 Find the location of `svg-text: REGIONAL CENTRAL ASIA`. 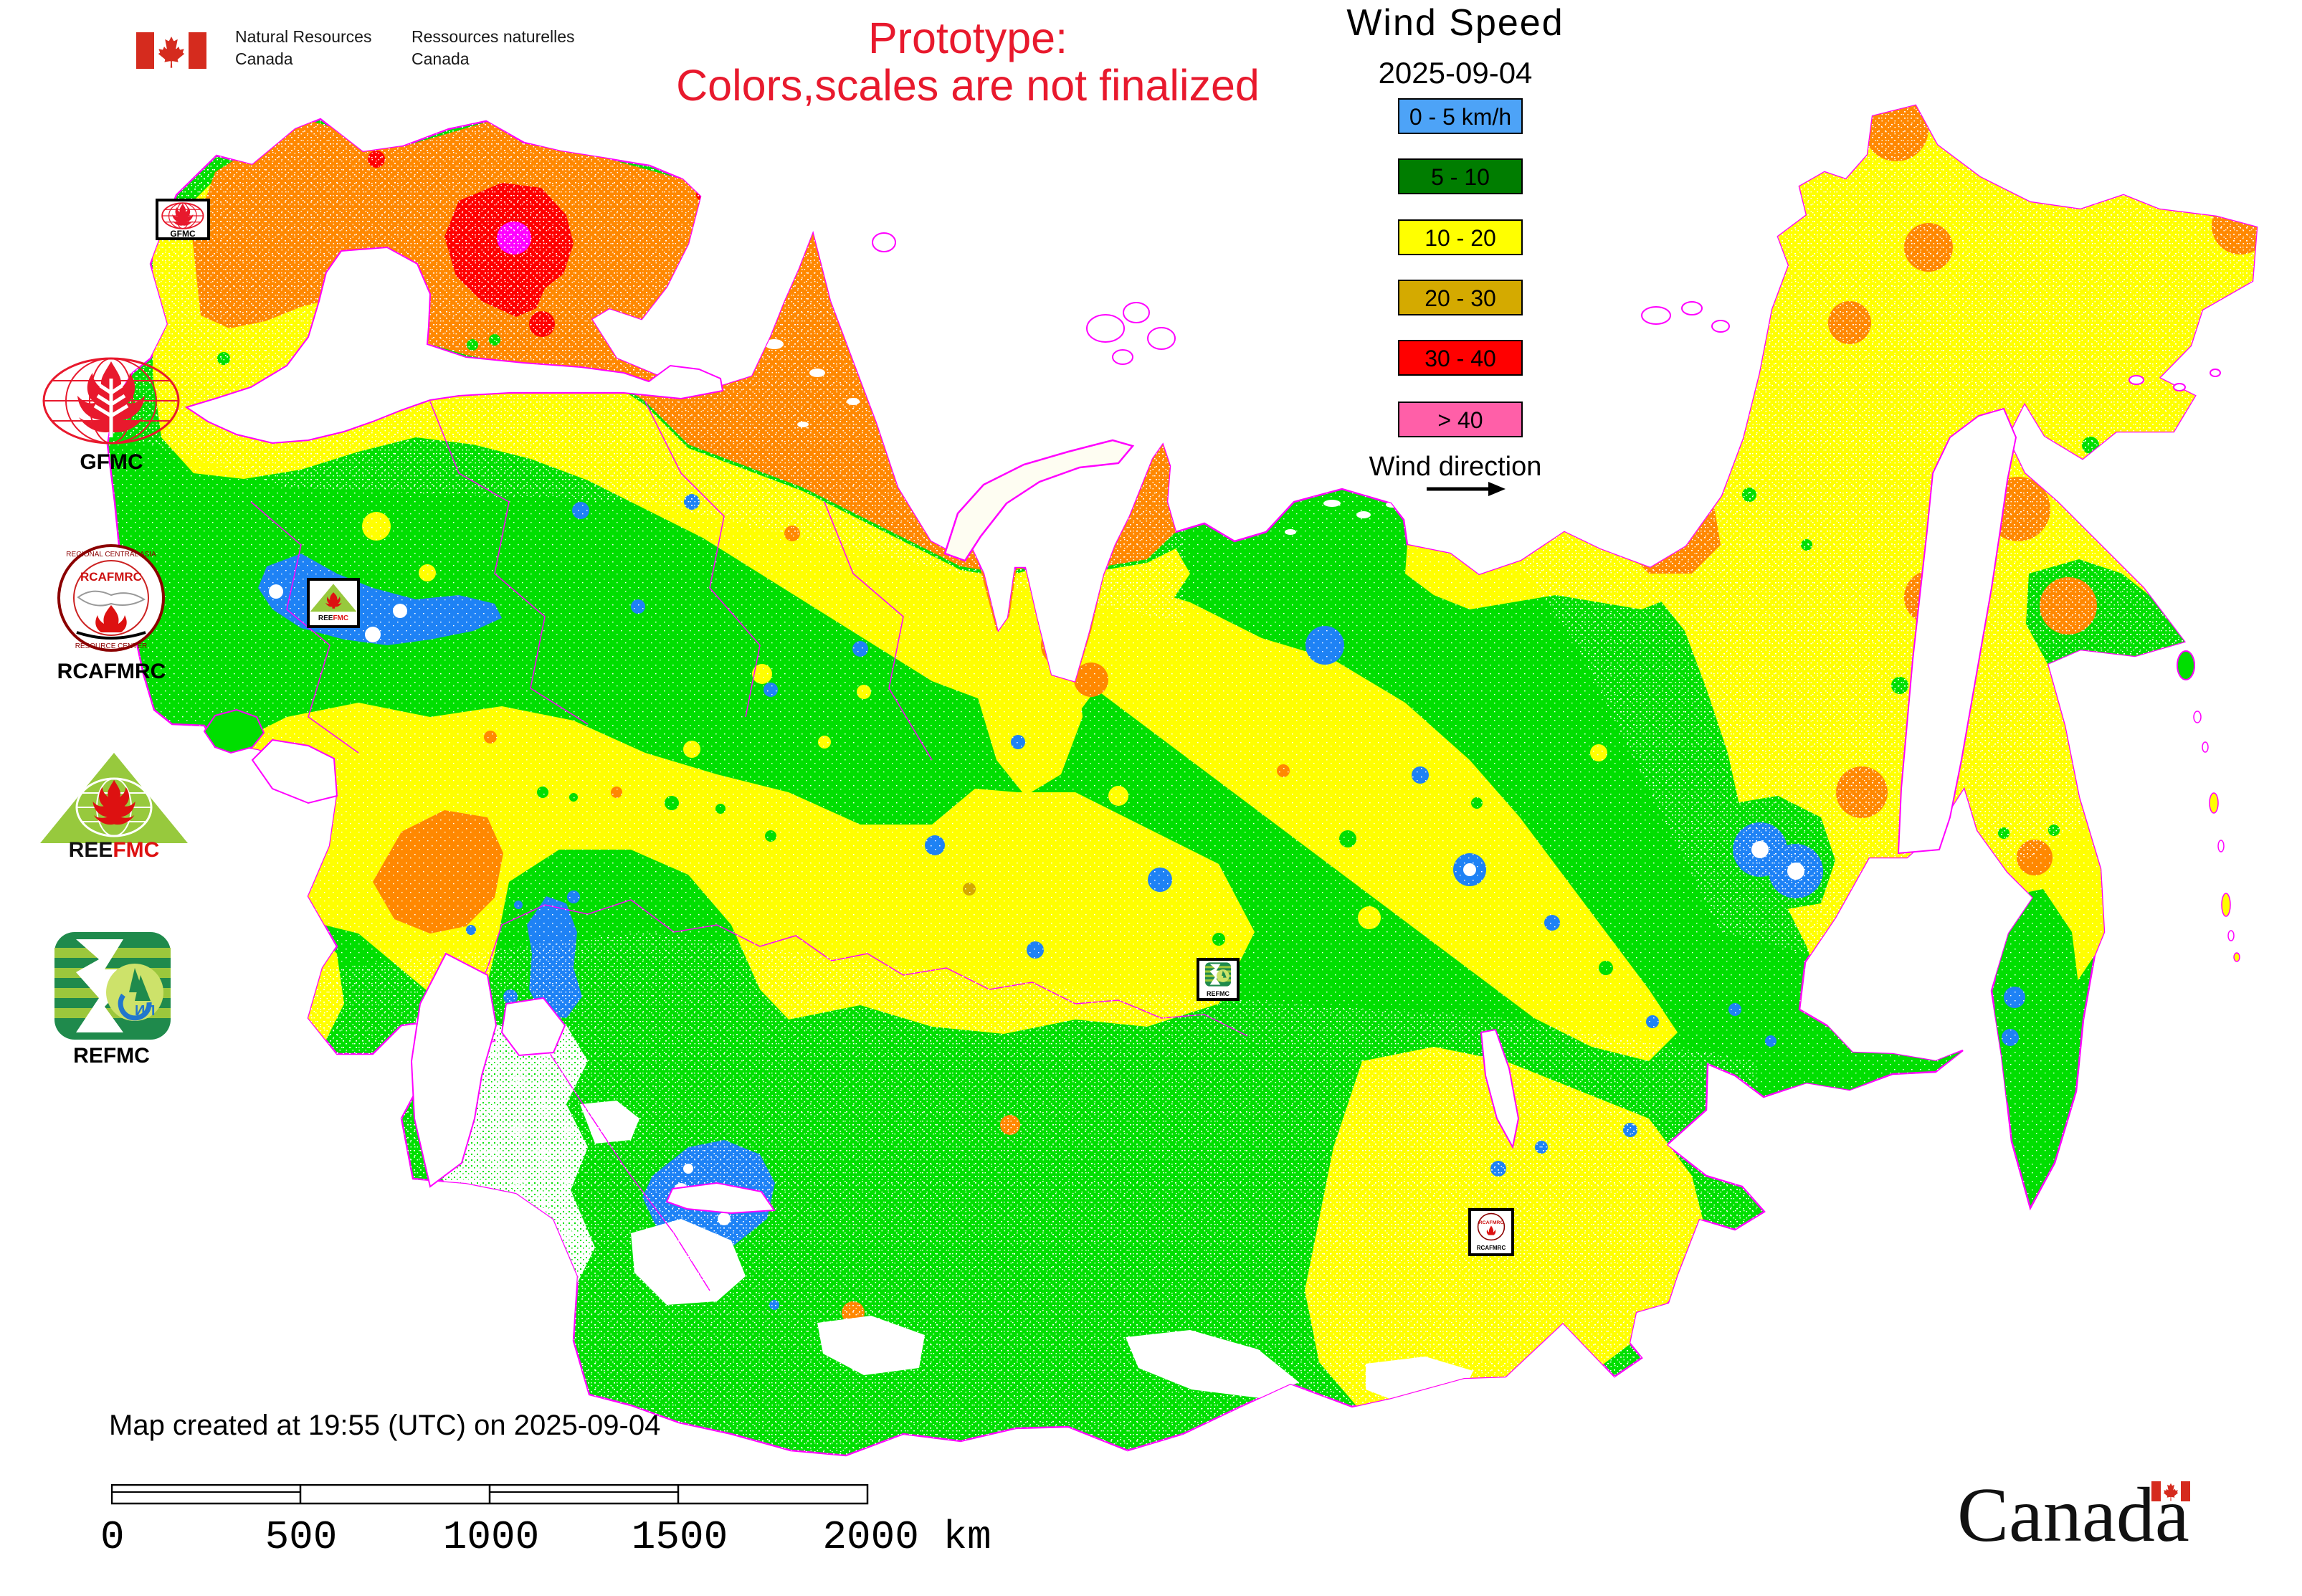

svg-text: REGIONAL CENTRAL ASIA is located at coordinates (111, 555).